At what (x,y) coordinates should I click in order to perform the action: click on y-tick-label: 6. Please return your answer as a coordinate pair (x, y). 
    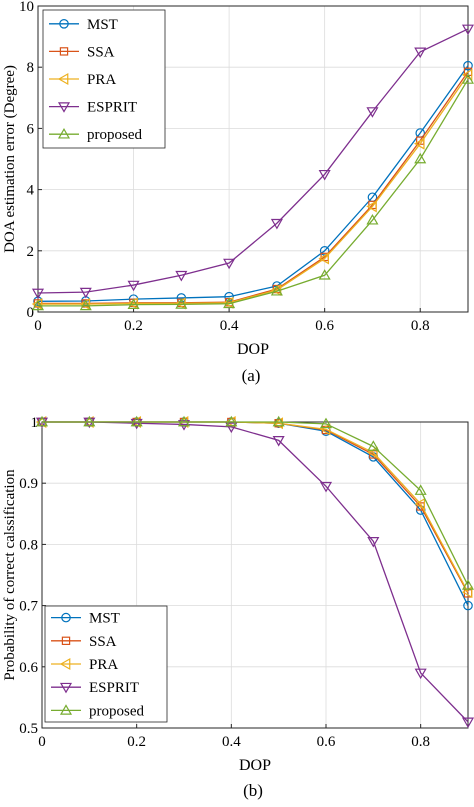
    Looking at the image, I should click on (31, 129).